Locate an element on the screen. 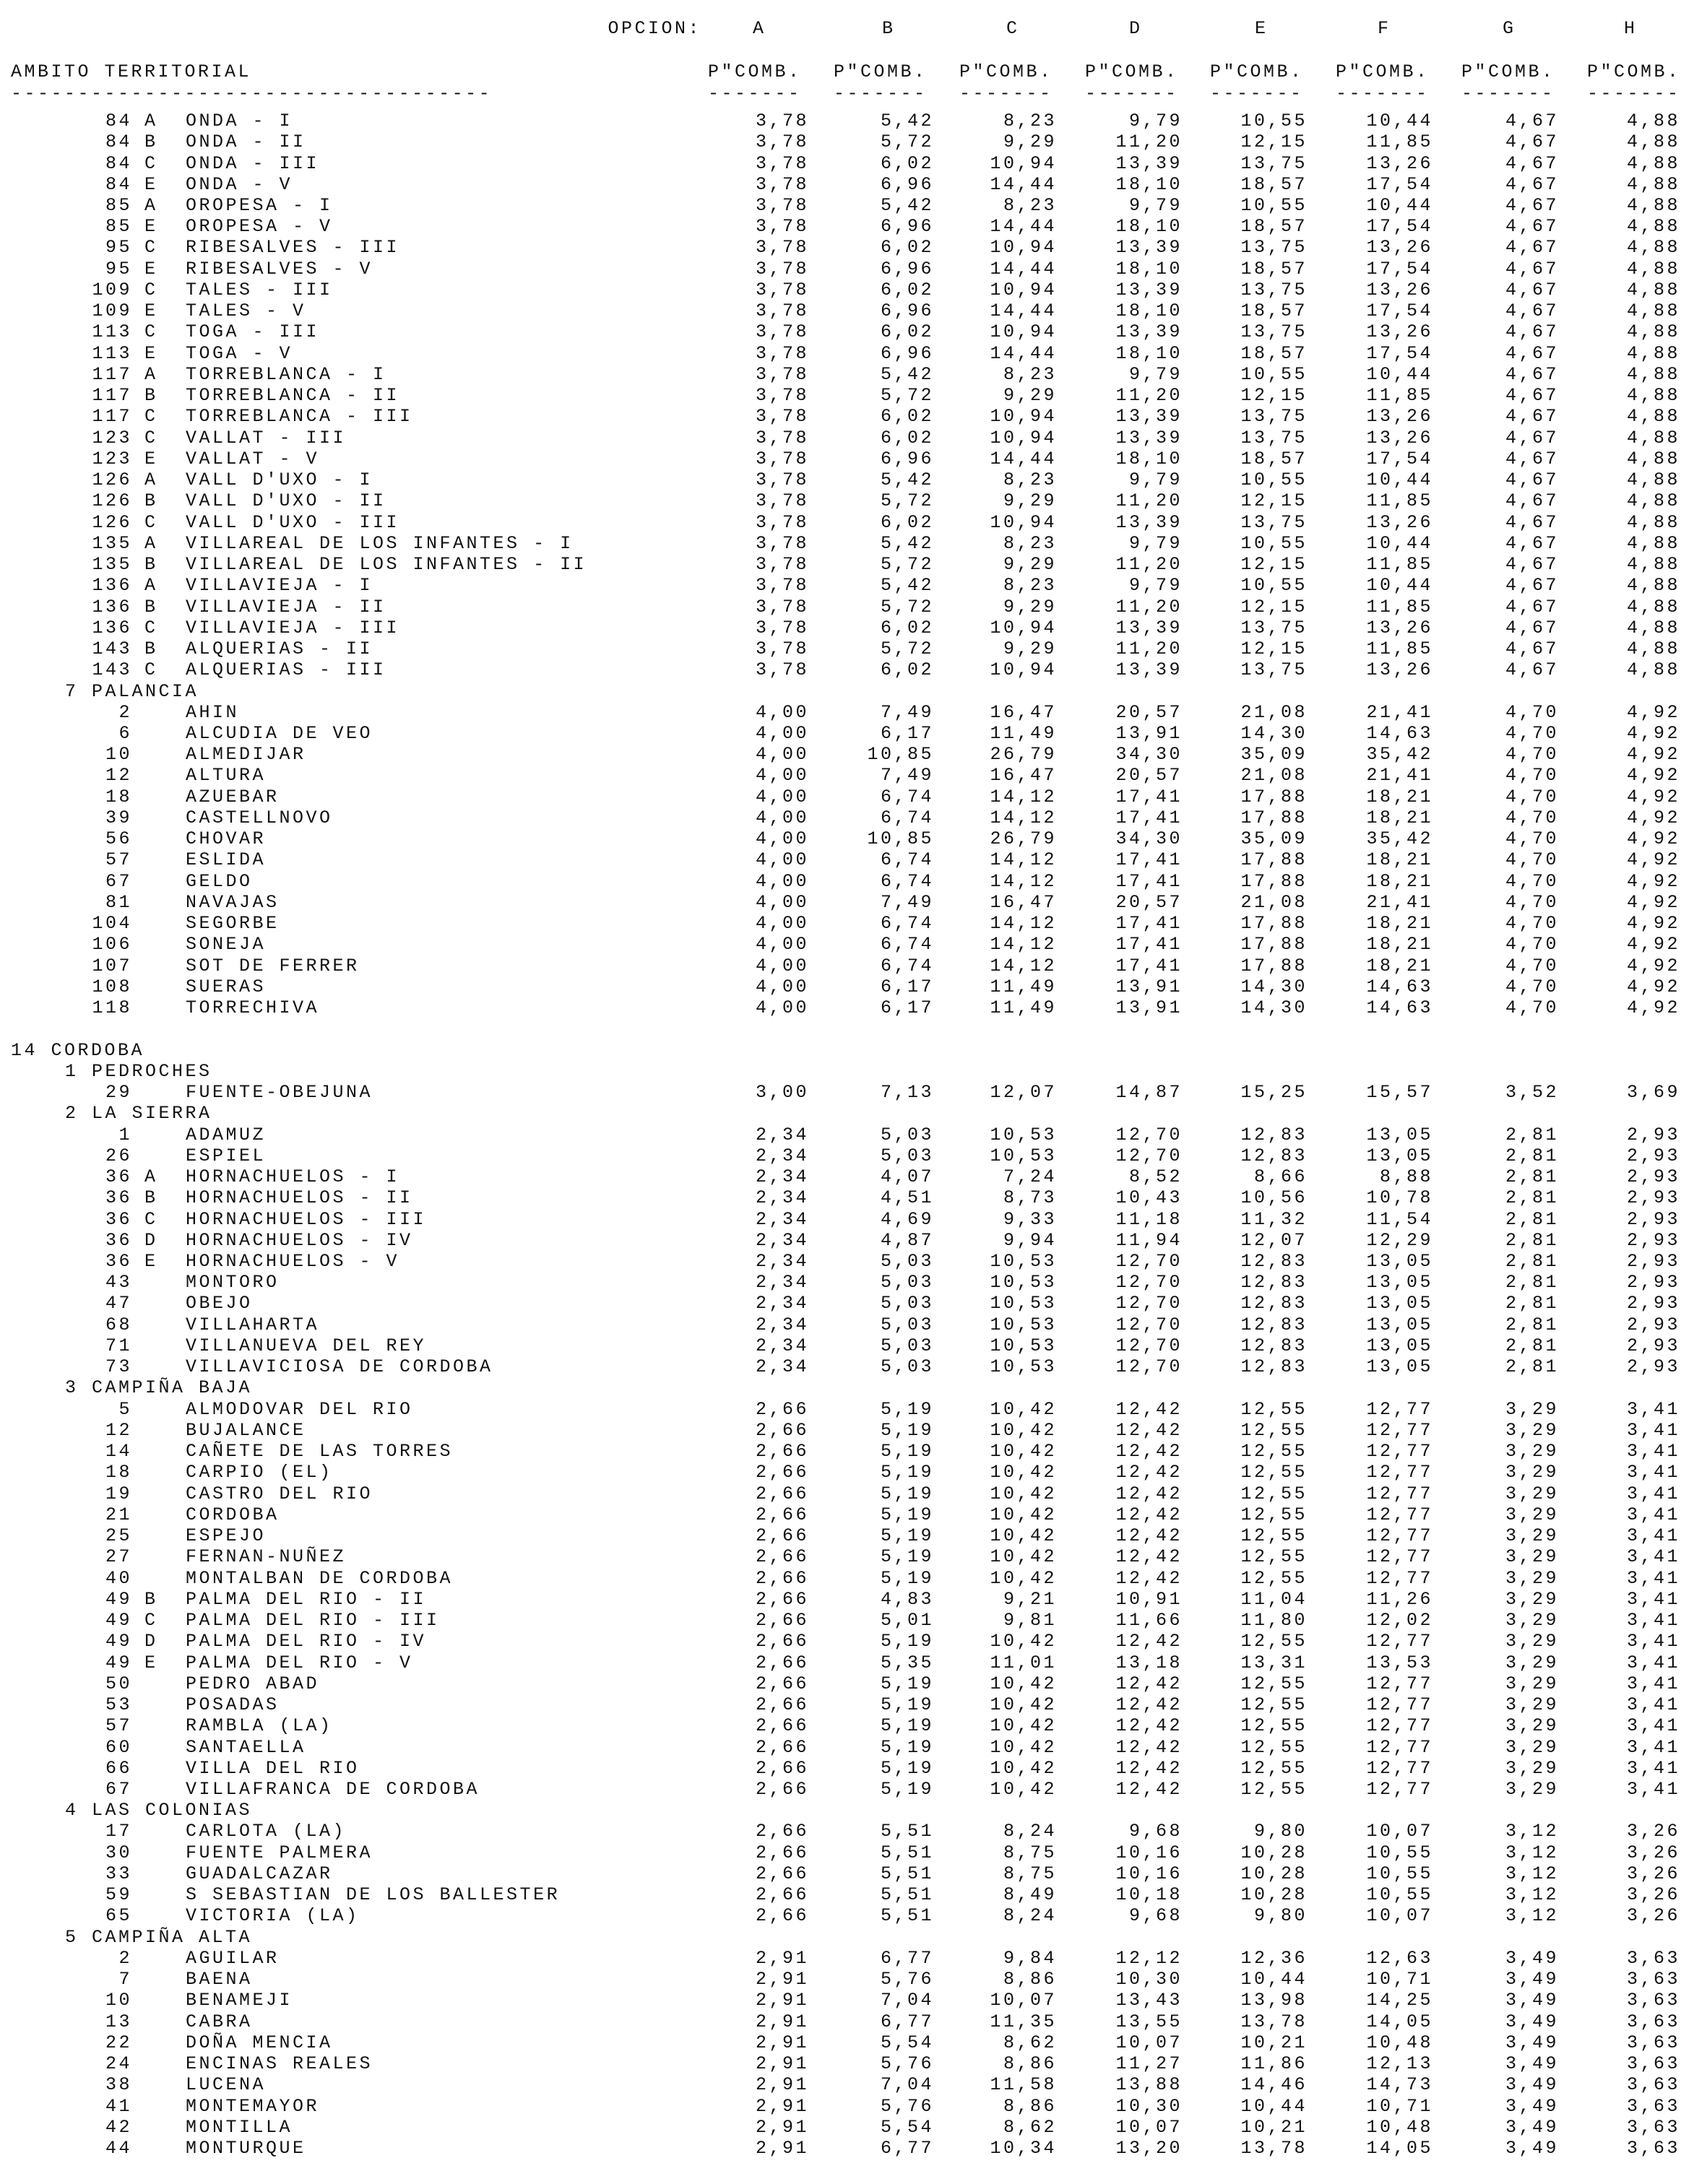 The width and height of the screenshot is (1694, 2184). value-b: 6,02 is located at coordinates (907, 522).